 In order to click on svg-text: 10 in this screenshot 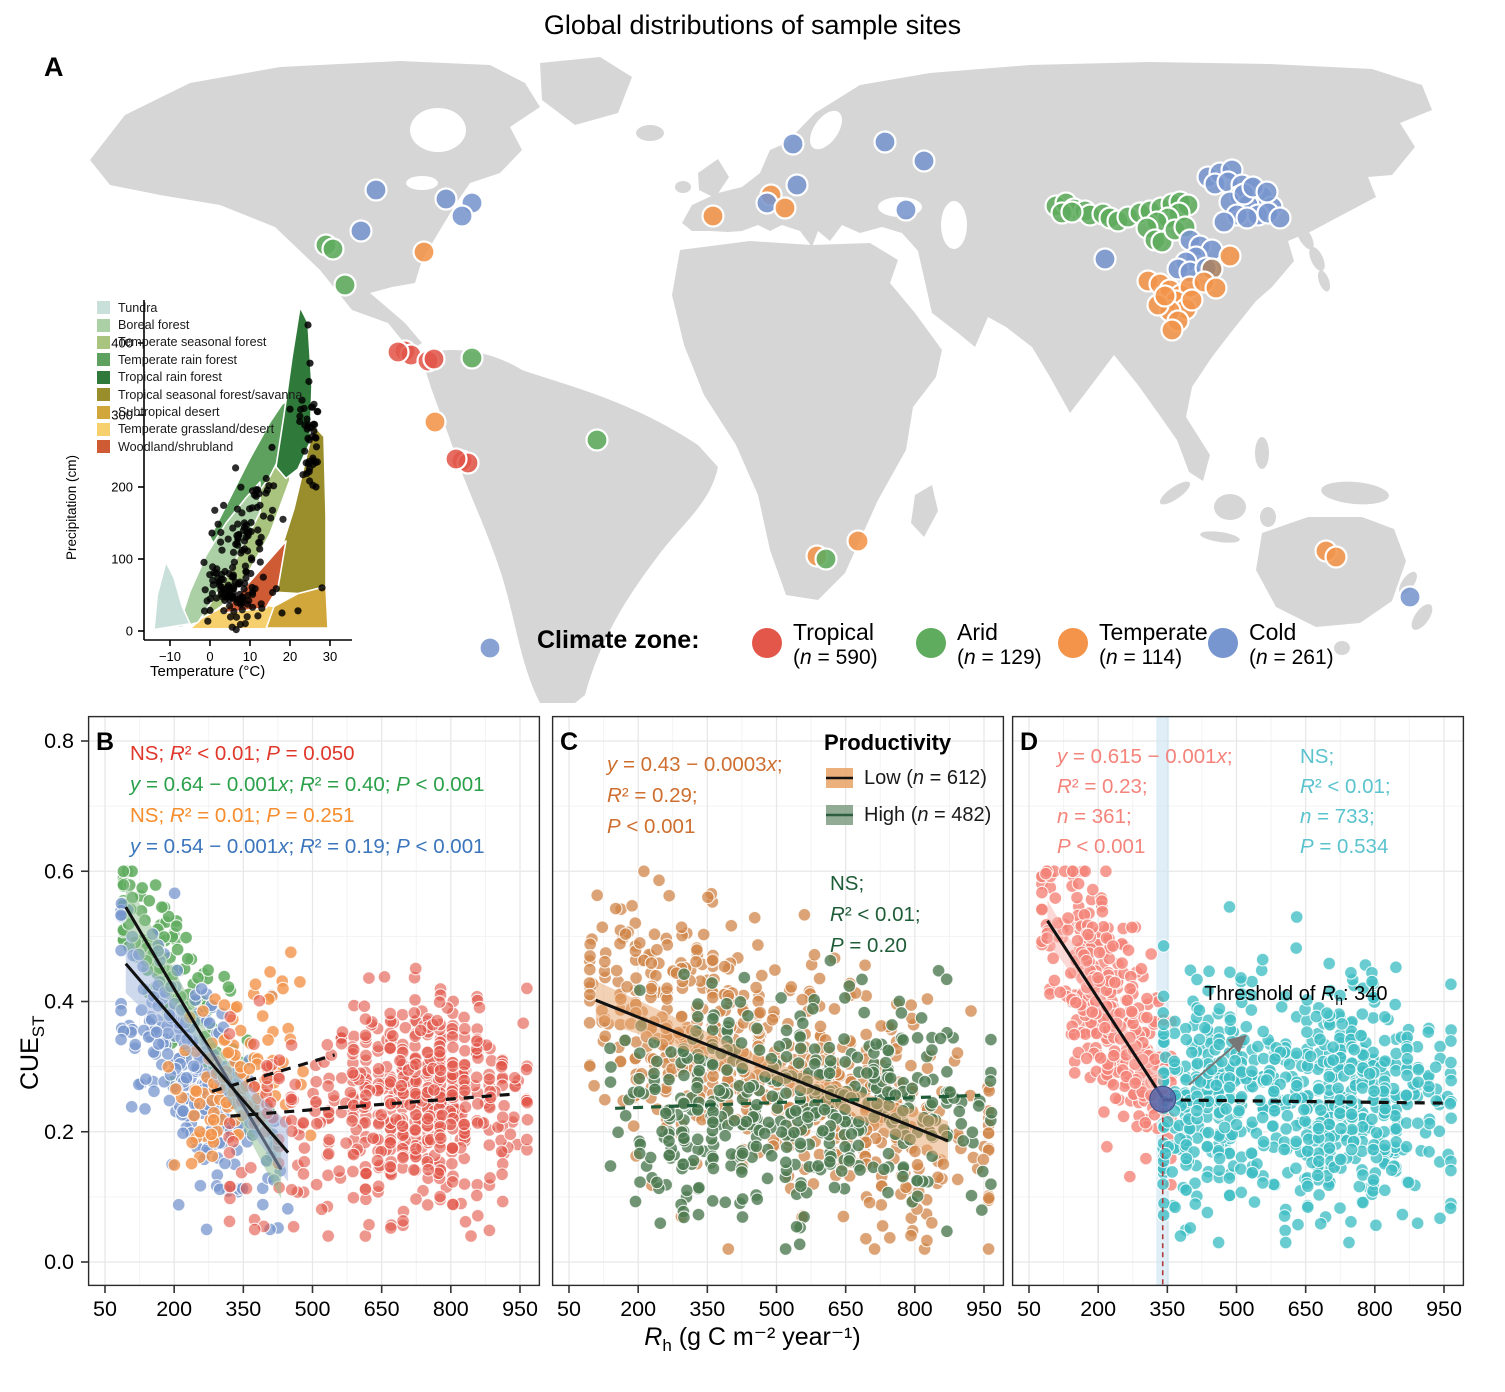, I will do `click(250, 656)`.